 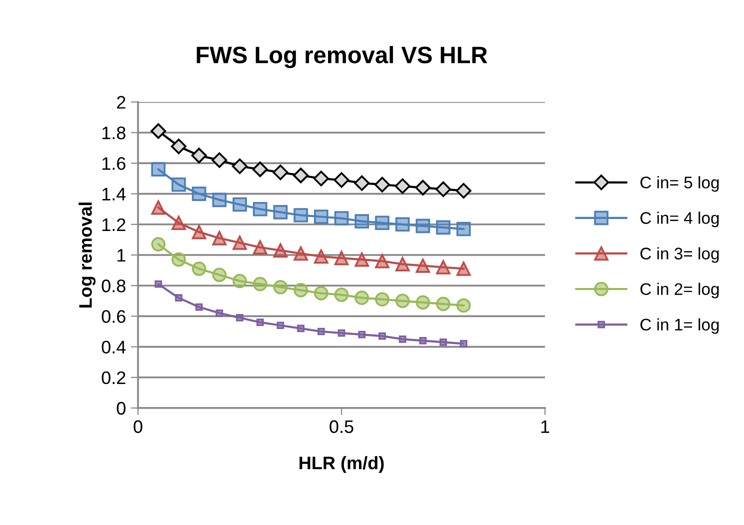 I want to click on y-tick-label: 0.6, so click(x=114, y=316).